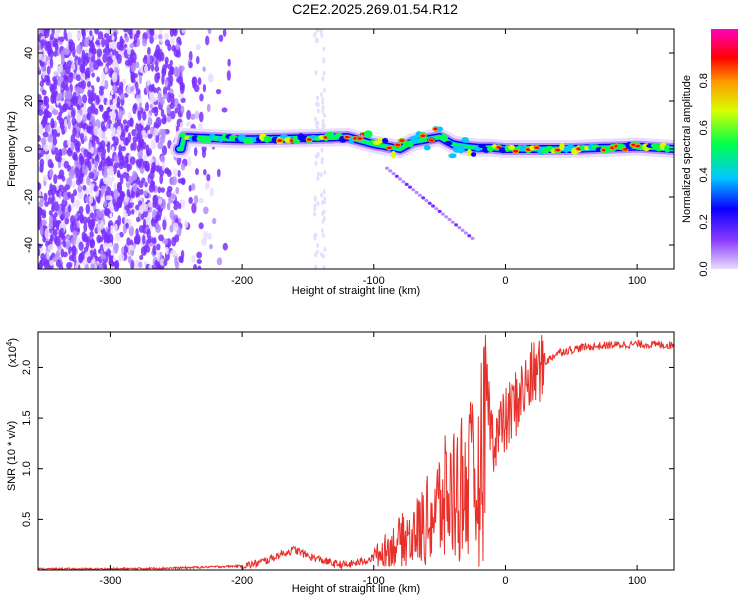  Describe the element at coordinates (110, 281) in the screenshot. I see `spectrogram-x-tick-label: -300` at that location.